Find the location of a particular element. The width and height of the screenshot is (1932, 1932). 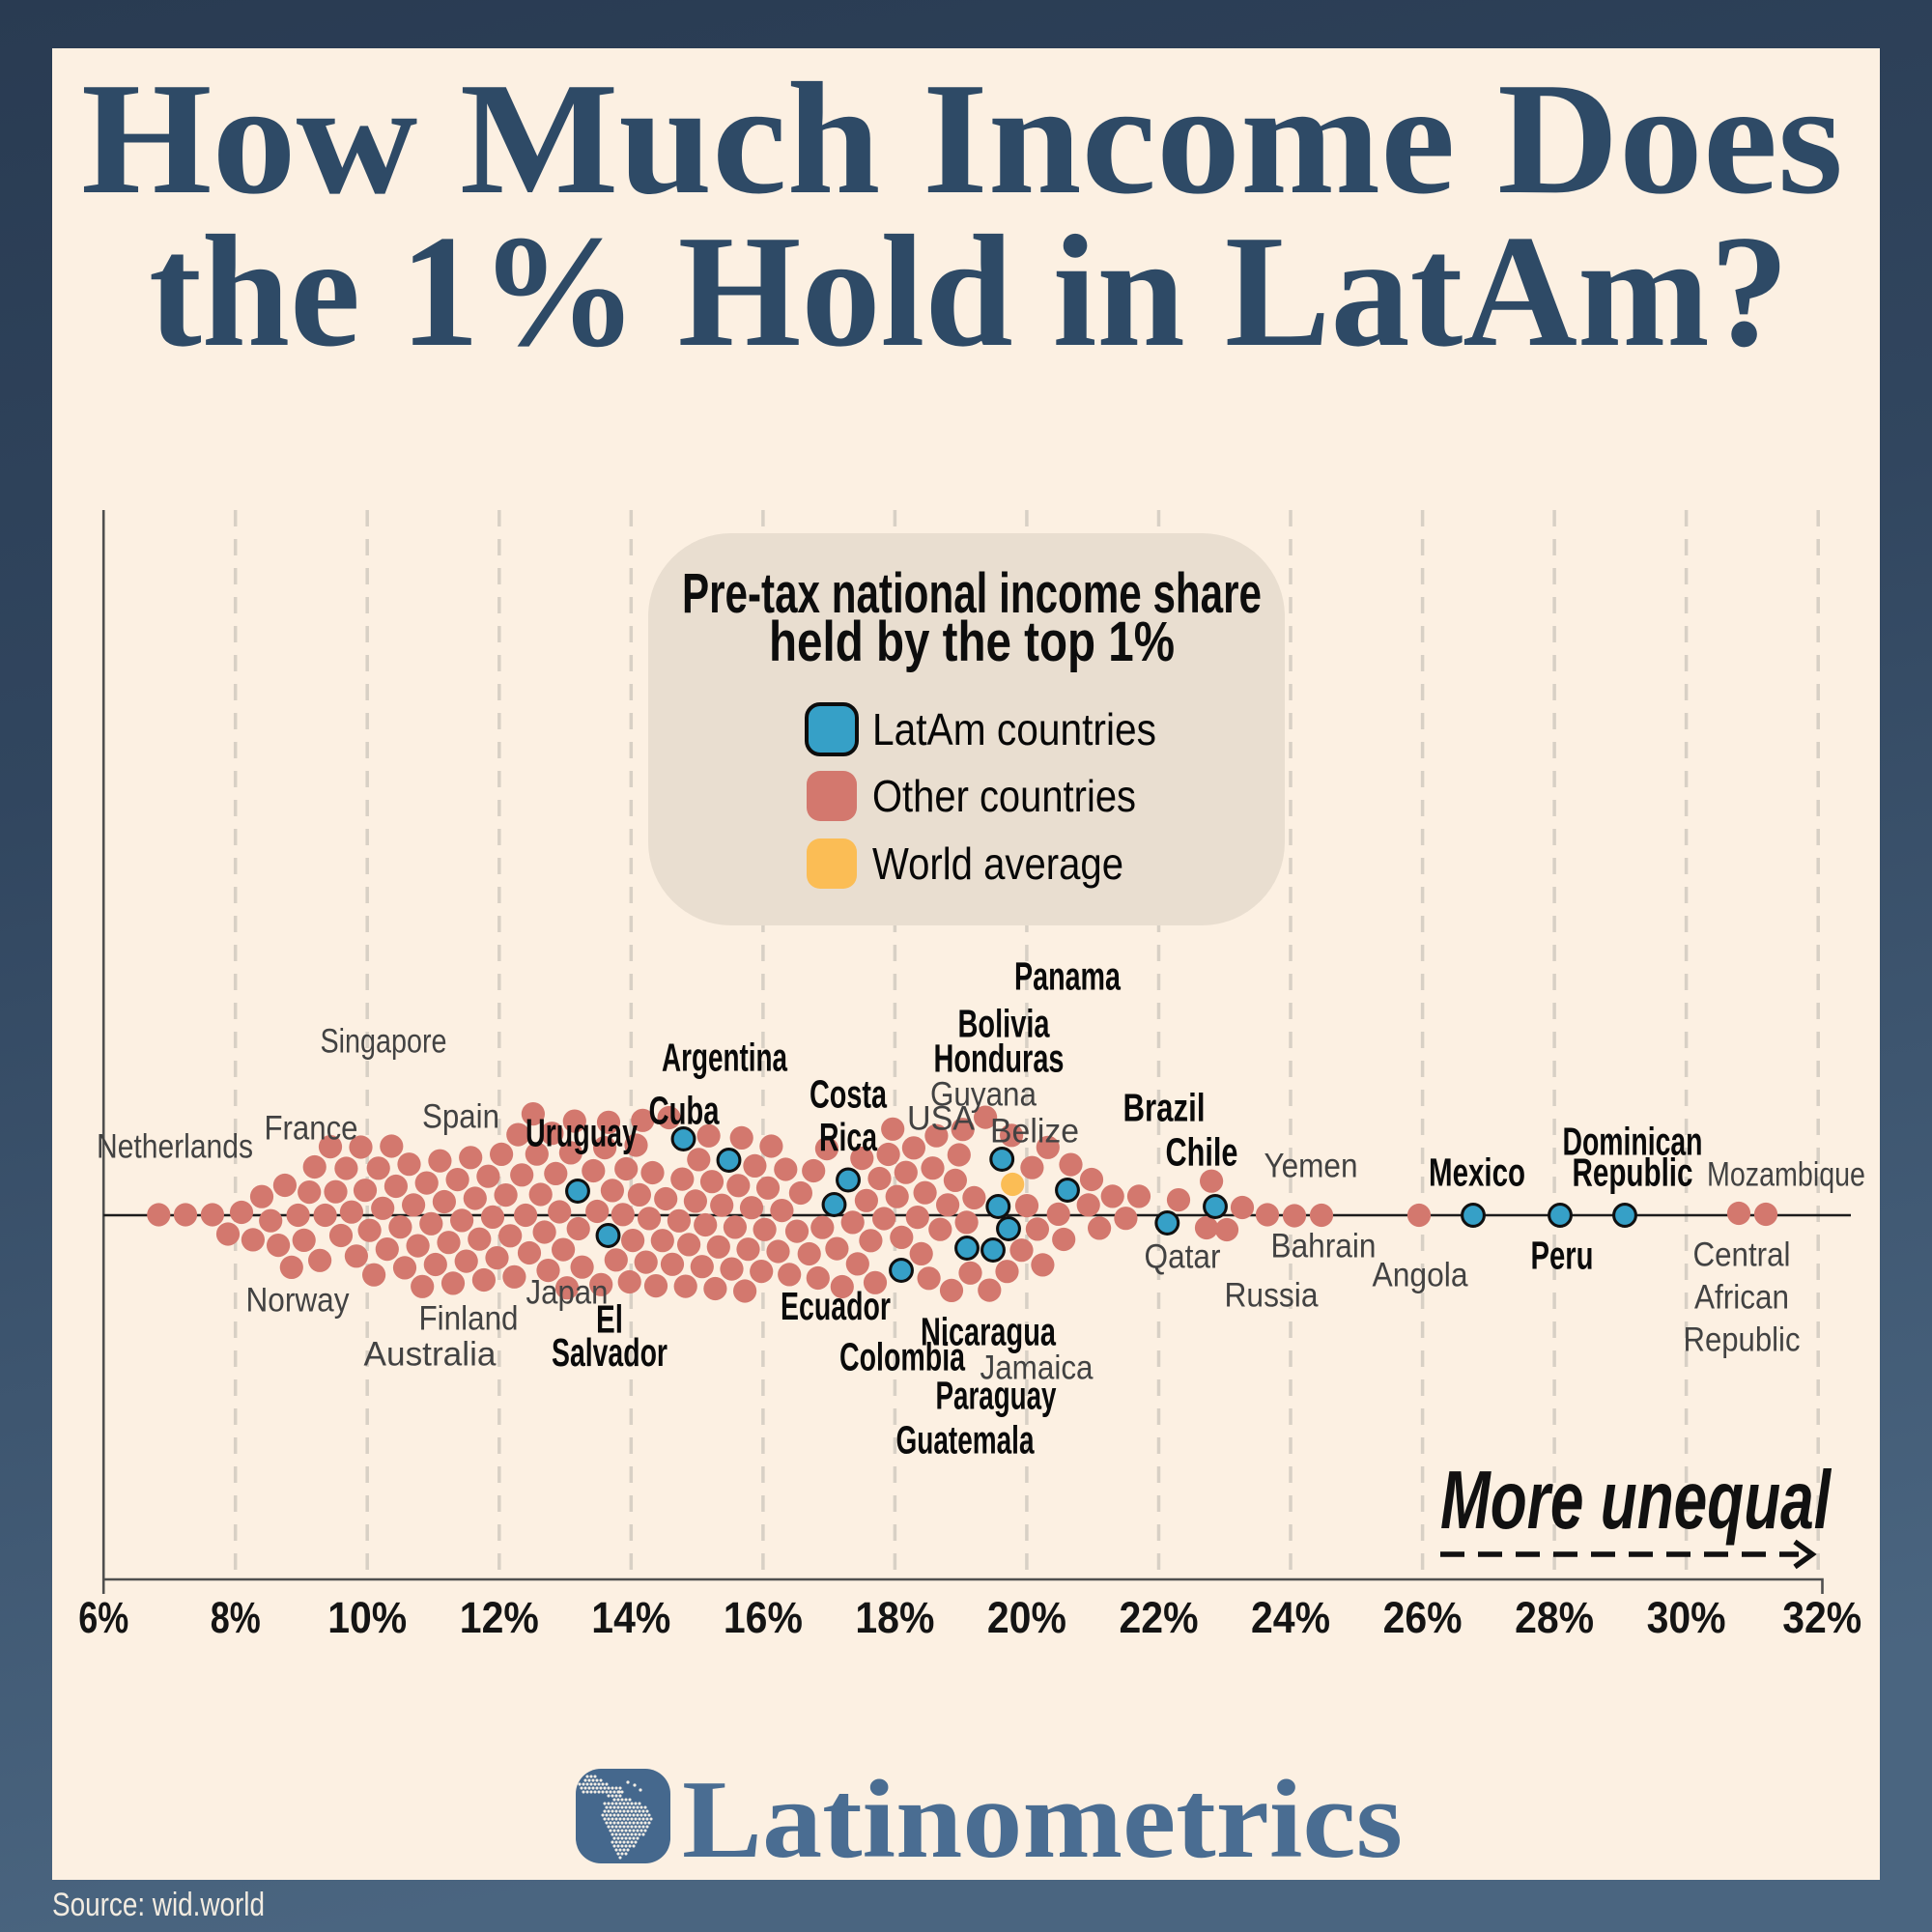

svg-text: Bahrain is located at coordinates (1324, 1246).